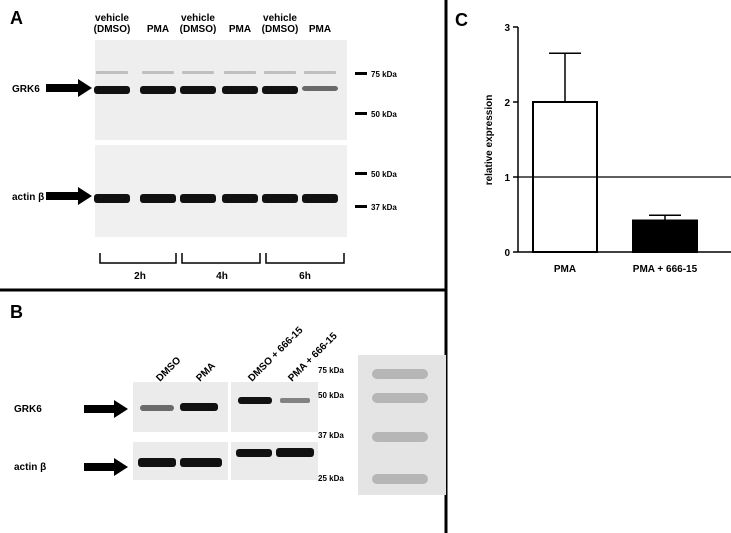  What do you see at coordinates (617, 149) in the screenshot?
I see `bar-chart: PMA PMA + 666-15 0 1 2 3` at bounding box center [617, 149].